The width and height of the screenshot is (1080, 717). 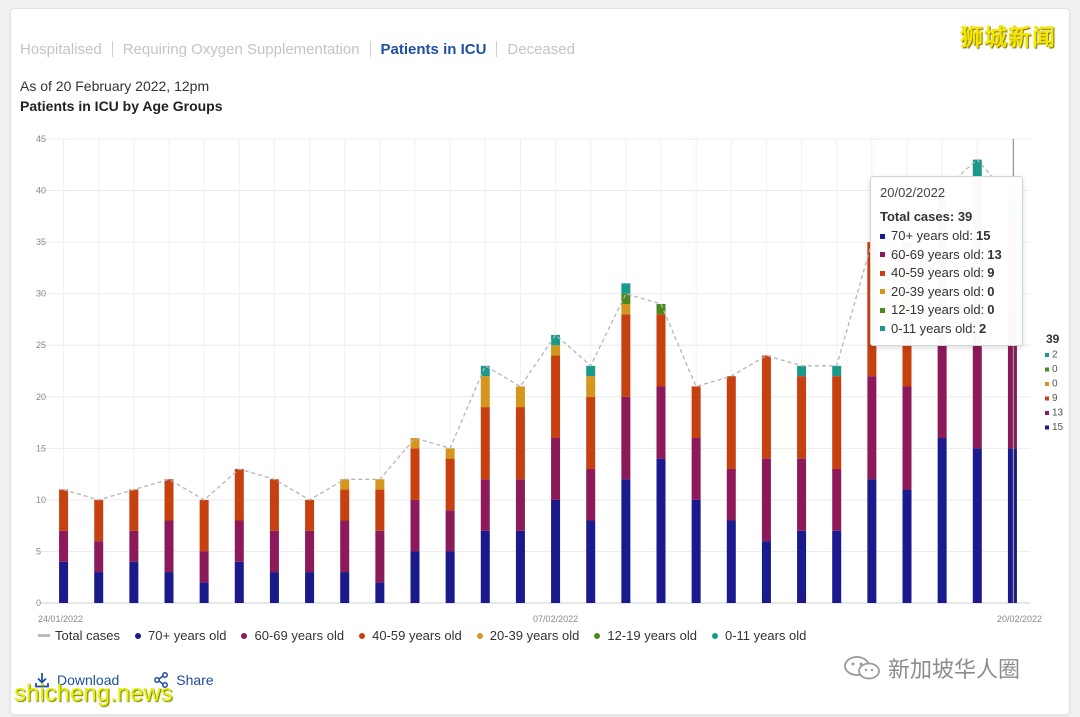 What do you see at coordinates (88, 680) in the screenshot?
I see `download-label: Download` at bounding box center [88, 680].